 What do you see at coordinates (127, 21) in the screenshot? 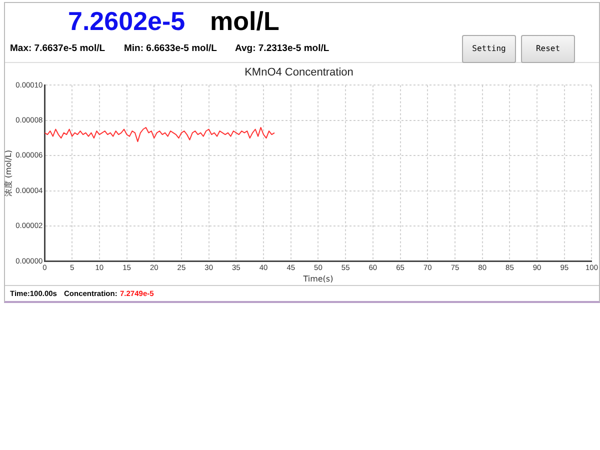
I see `text: 7.2602e-5` at bounding box center [127, 21].